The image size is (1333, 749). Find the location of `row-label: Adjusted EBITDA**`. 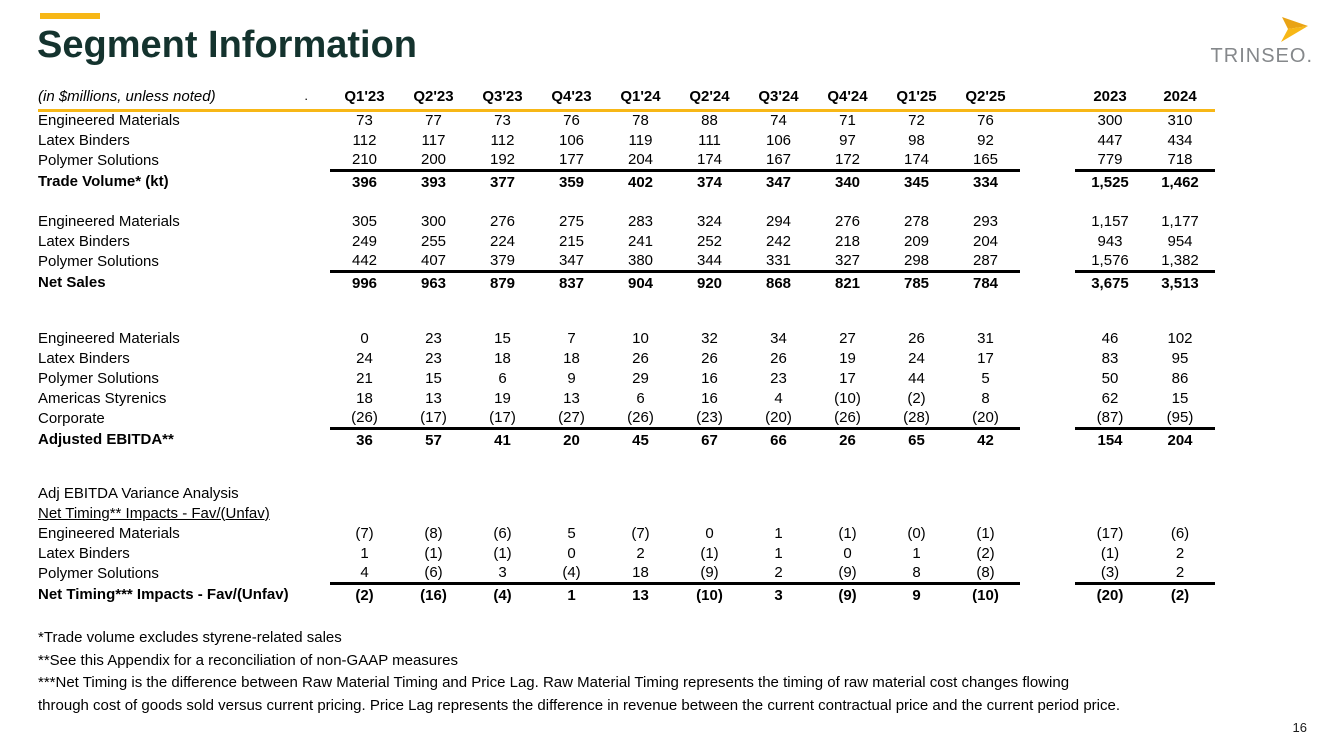

row-label: Adjusted EBITDA** is located at coordinates (106, 439).